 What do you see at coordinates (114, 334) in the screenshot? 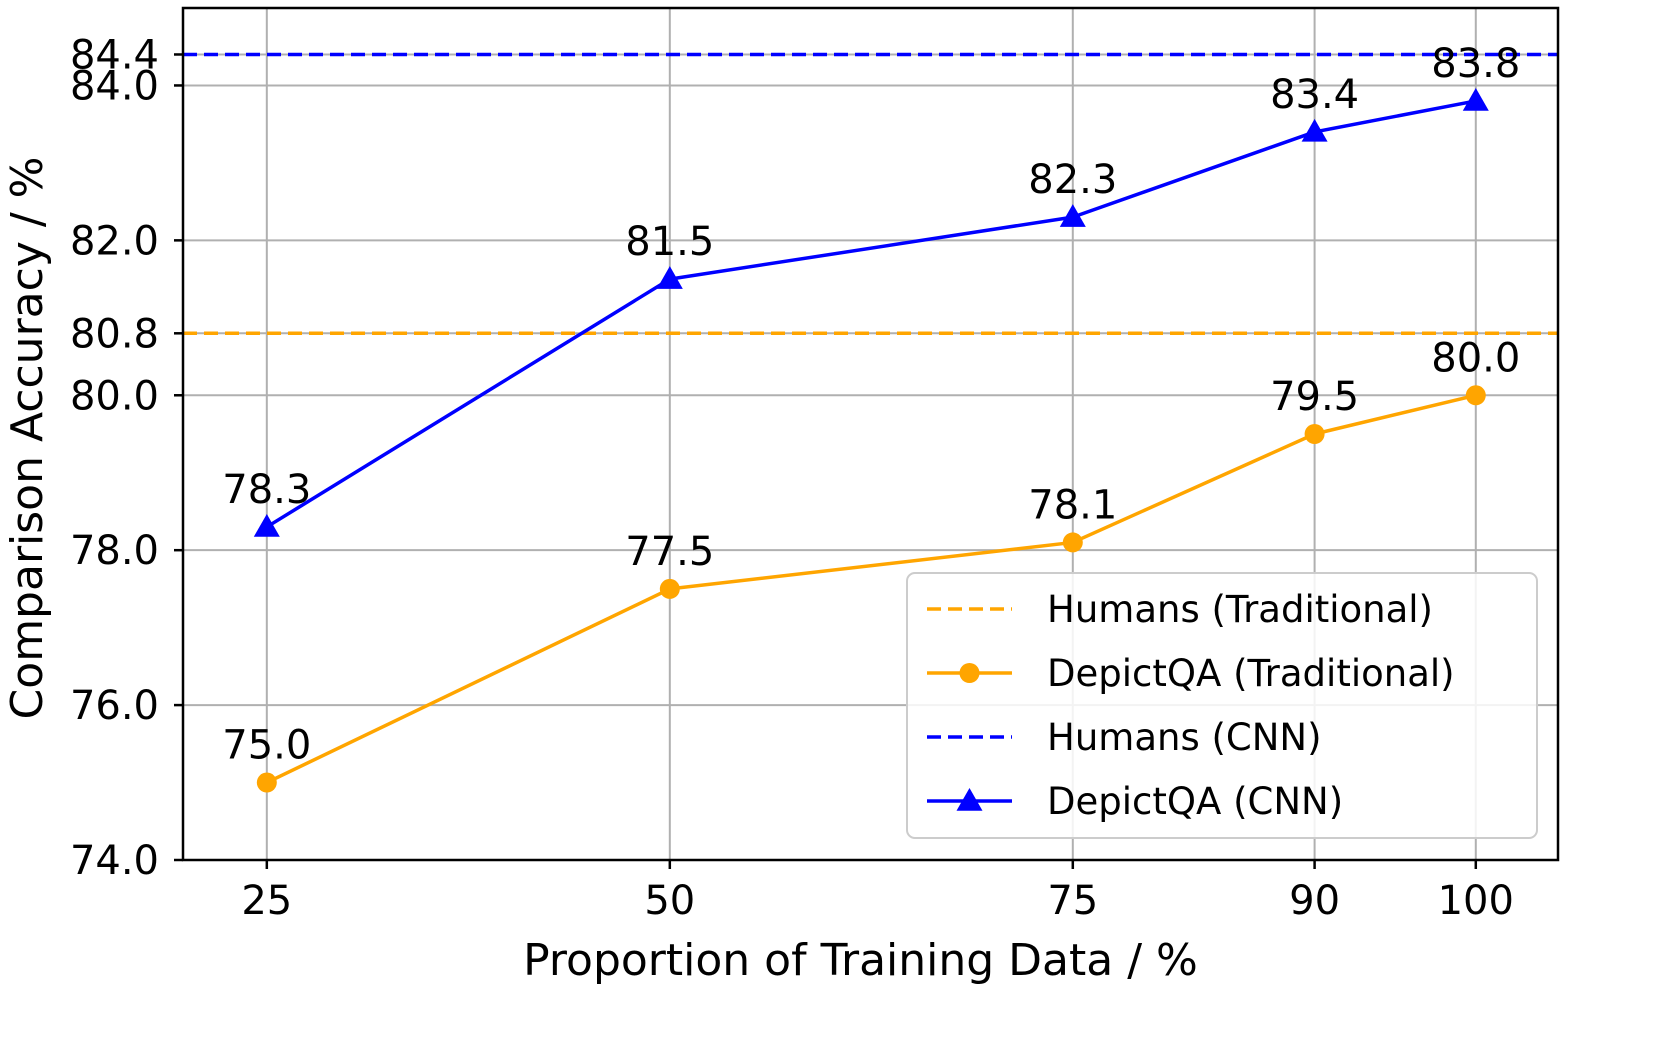
I see `y-tick-label: 80.8` at bounding box center [114, 334].